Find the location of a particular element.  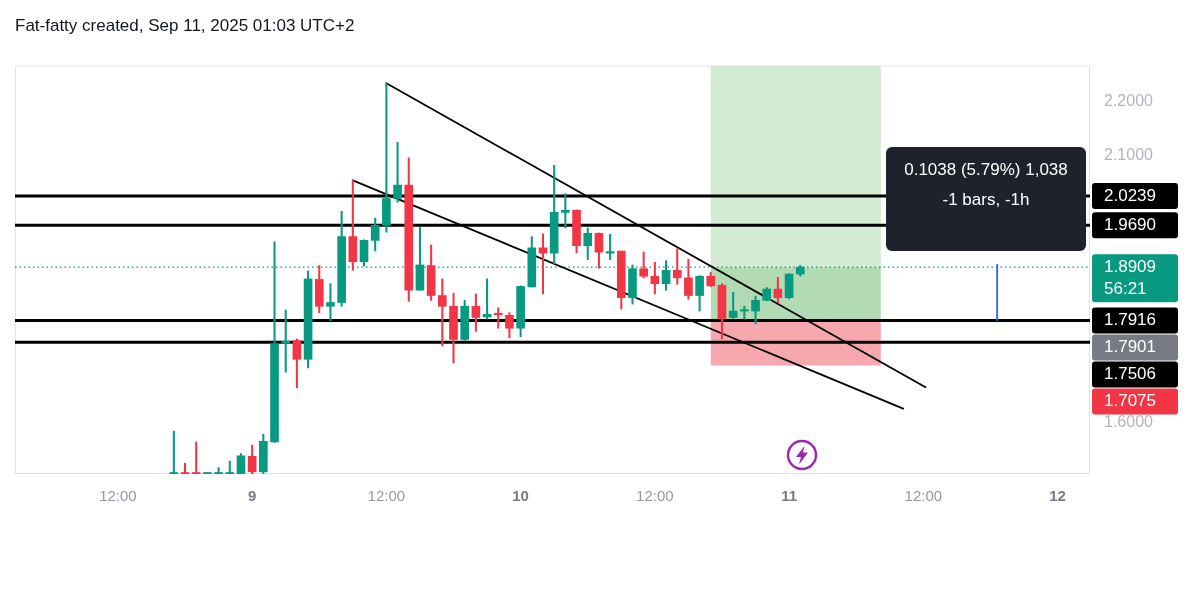

annotation: 0.1038 (5.79%) 1,038 is located at coordinates (986, 169).